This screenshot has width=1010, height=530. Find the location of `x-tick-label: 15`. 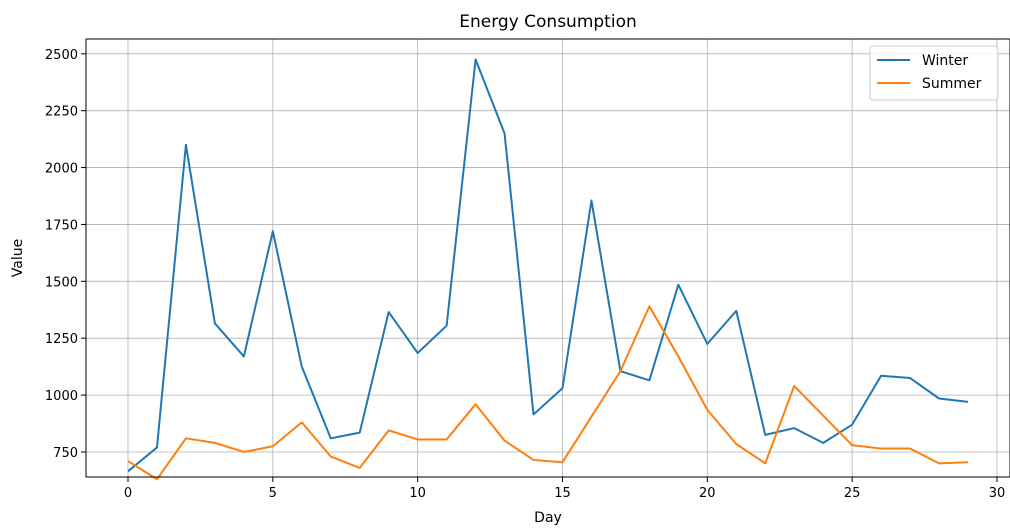

x-tick-label: 15 is located at coordinates (562, 493).